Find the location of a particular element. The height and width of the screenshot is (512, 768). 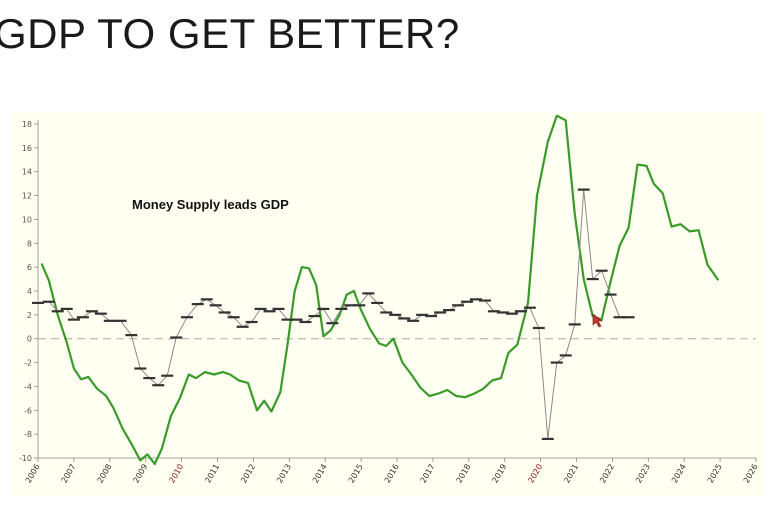

x-tick-label: 2012 is located at coordinates (248, 474).